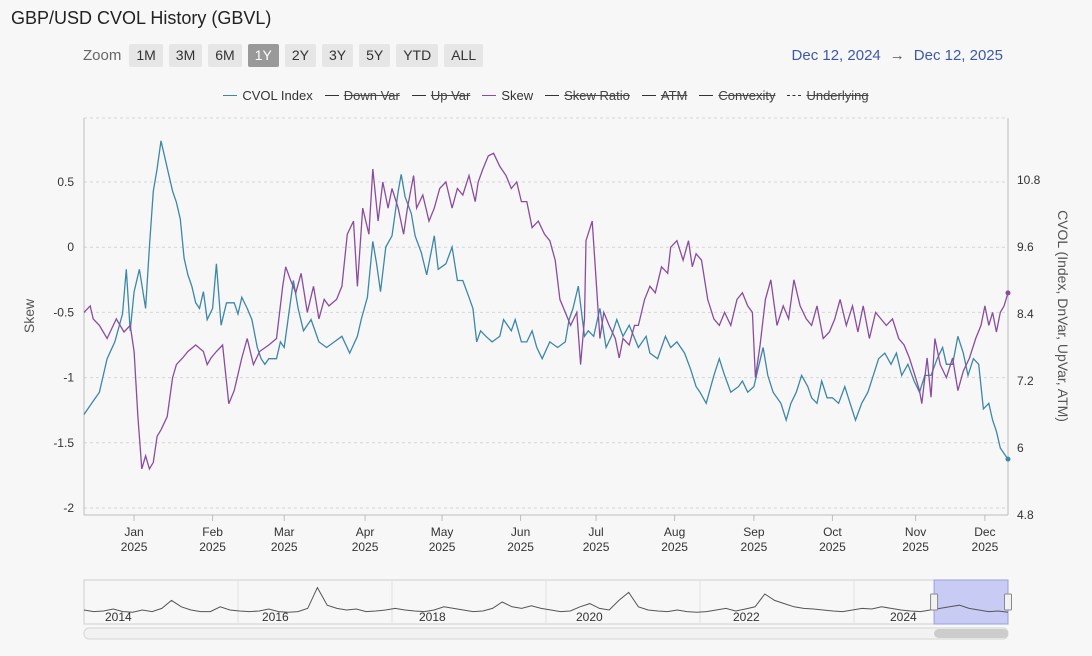 The width and height of the screenshot is (1092, 656). What do you see at coordinates (915, 547) in the screenshot?
I see `x-tick-year-10: 2025` at bounding box center [915, 547].